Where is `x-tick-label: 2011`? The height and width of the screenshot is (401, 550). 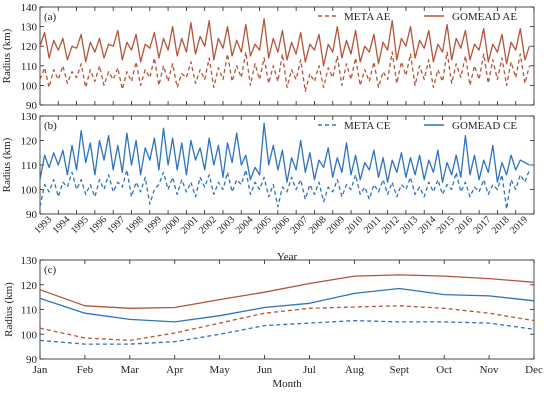
x-tick-label: 2011 is located at coordinates (373, 225).